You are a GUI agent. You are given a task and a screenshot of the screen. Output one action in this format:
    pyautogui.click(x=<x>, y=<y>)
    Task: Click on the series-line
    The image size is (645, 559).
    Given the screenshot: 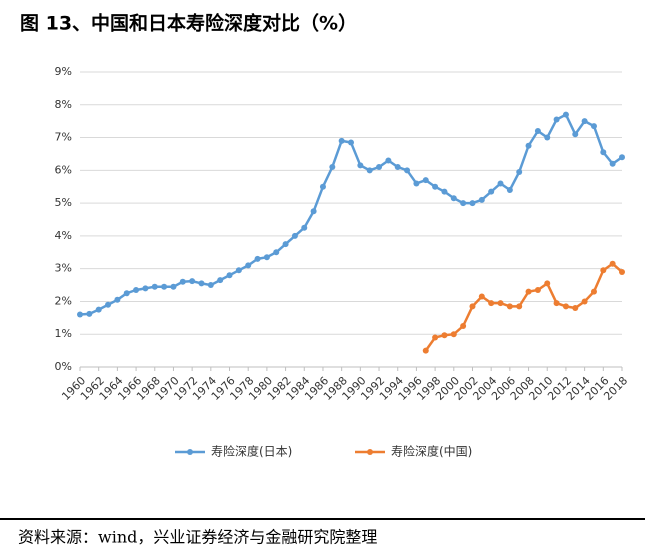 What is the action you would take?
    pyautogui.click(x=523, y=307)
    